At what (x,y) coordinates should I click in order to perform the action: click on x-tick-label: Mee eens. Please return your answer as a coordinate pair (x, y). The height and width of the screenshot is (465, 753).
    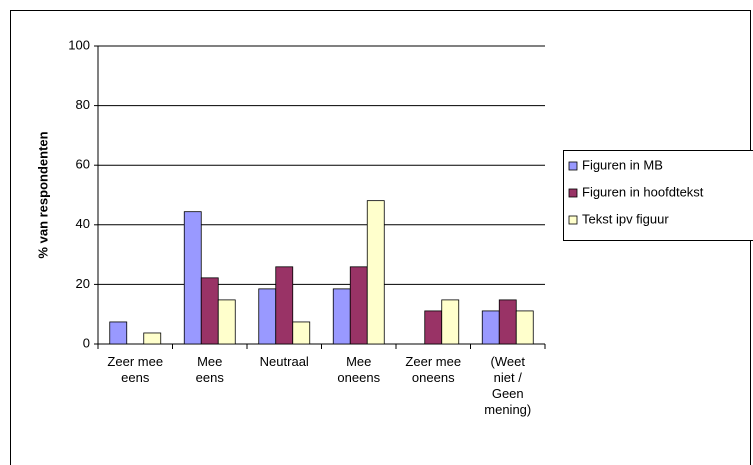
    Looking at the image, I should click on (209, 369).